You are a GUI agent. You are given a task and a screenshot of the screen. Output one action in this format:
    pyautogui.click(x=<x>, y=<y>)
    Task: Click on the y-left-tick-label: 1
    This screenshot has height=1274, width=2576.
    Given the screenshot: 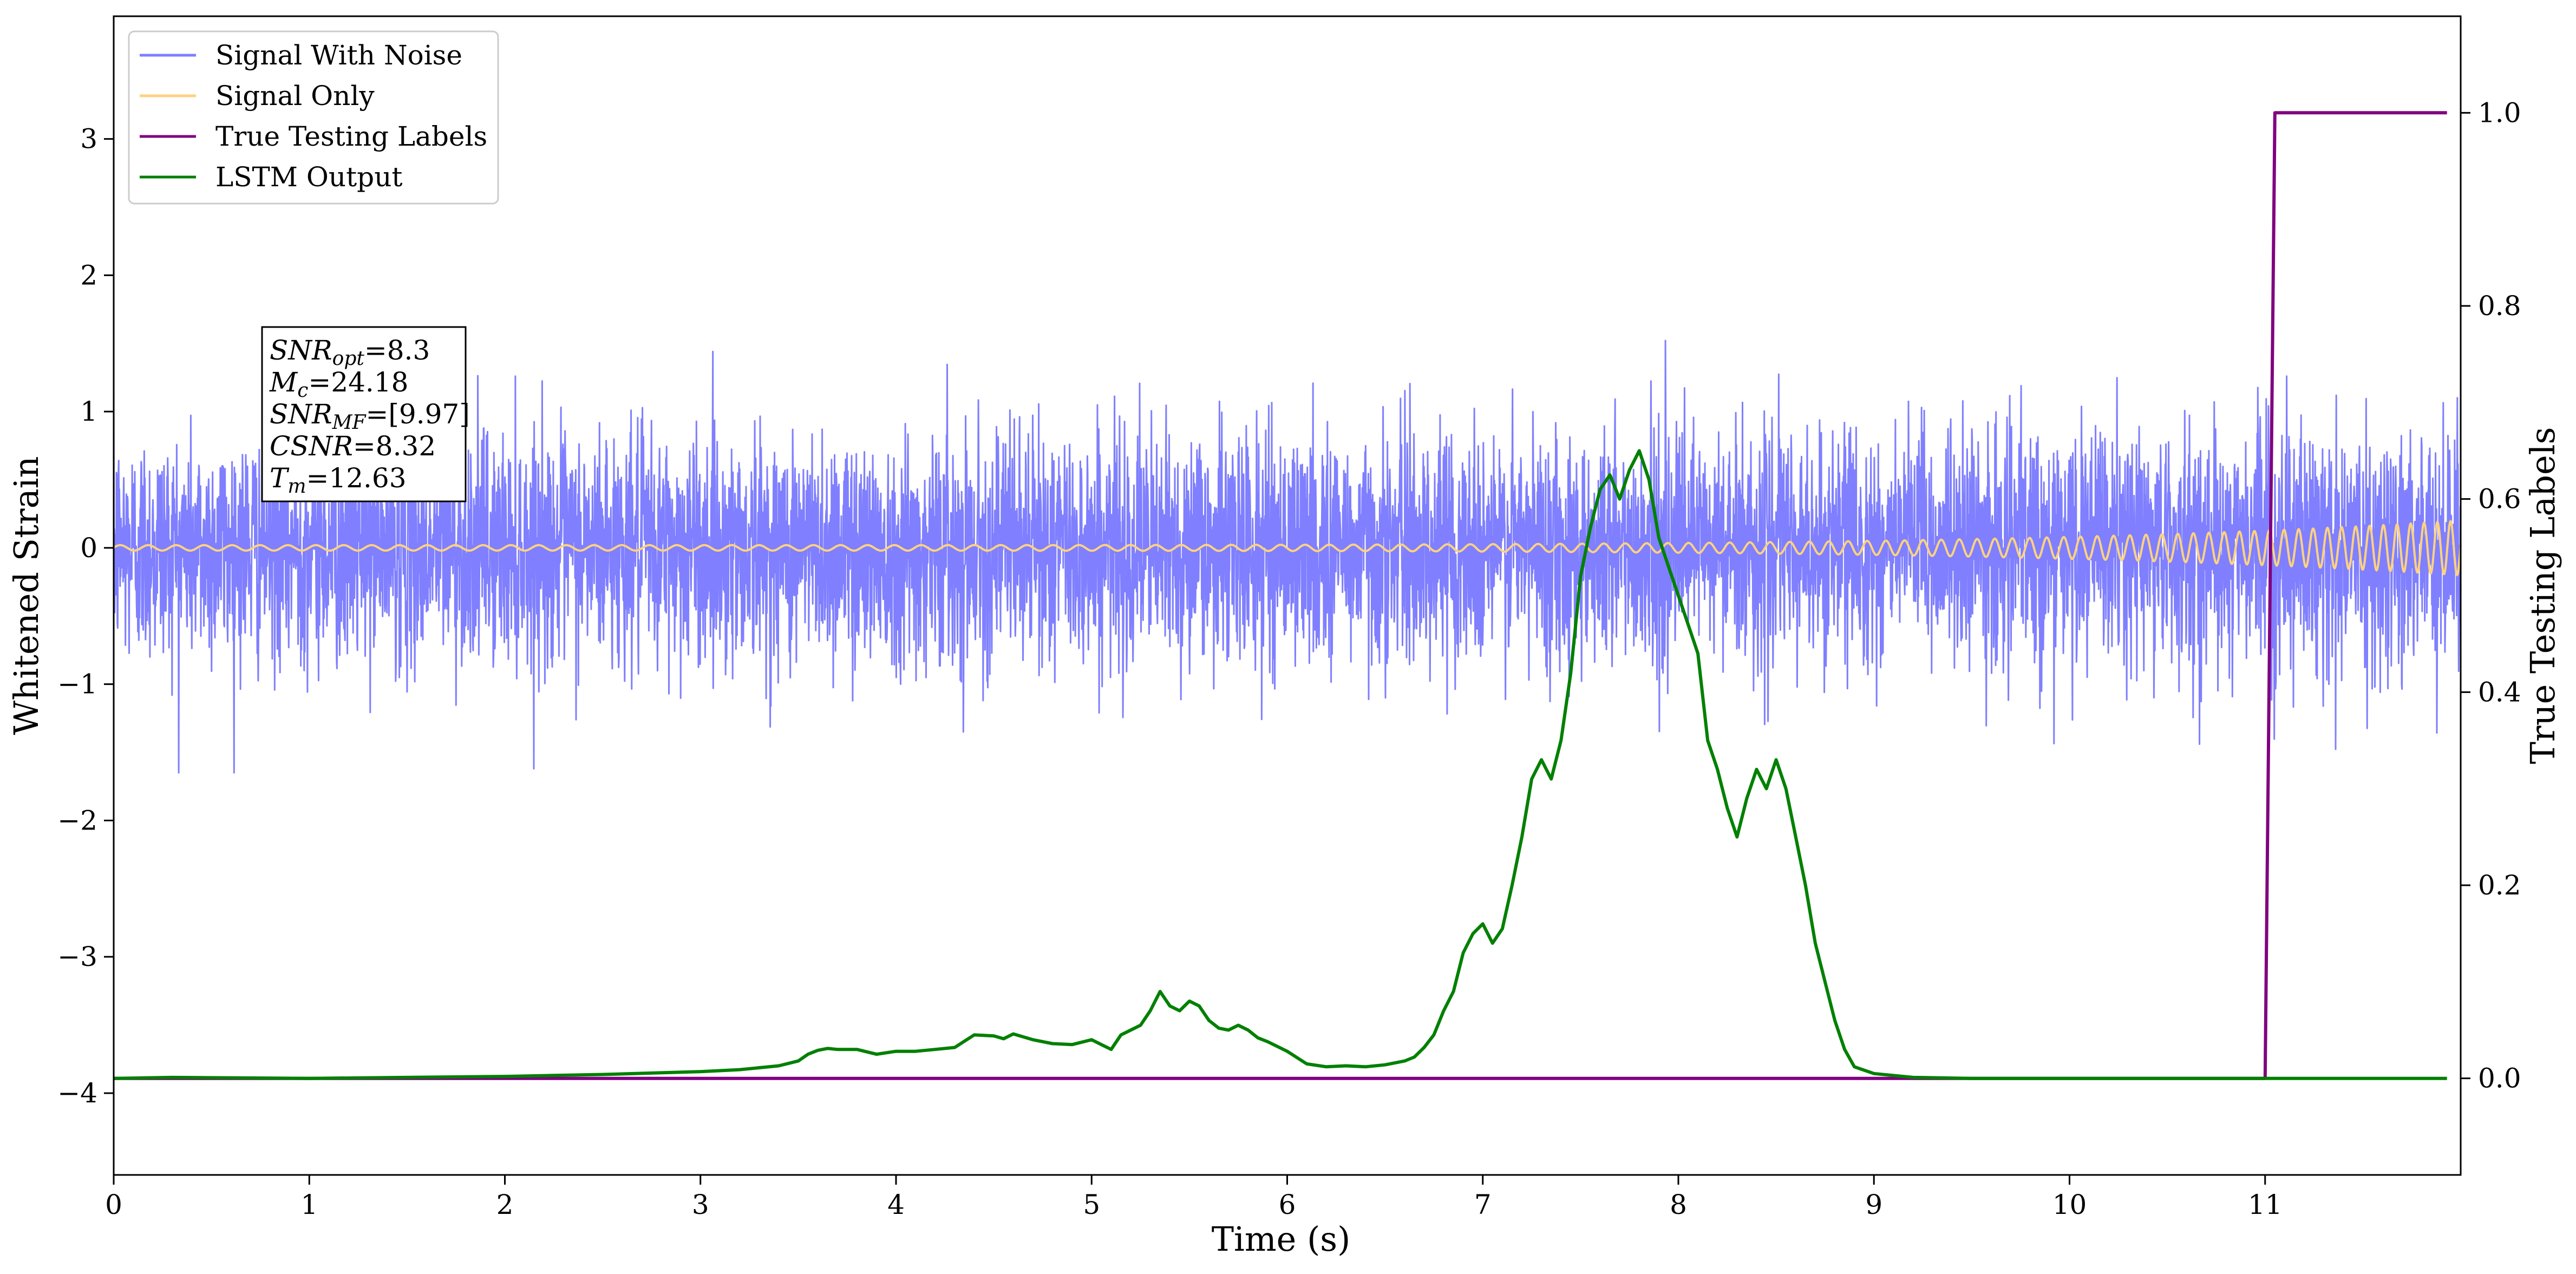 What is the action you would take?
    pyautogui.click(x=88, y=411)
    